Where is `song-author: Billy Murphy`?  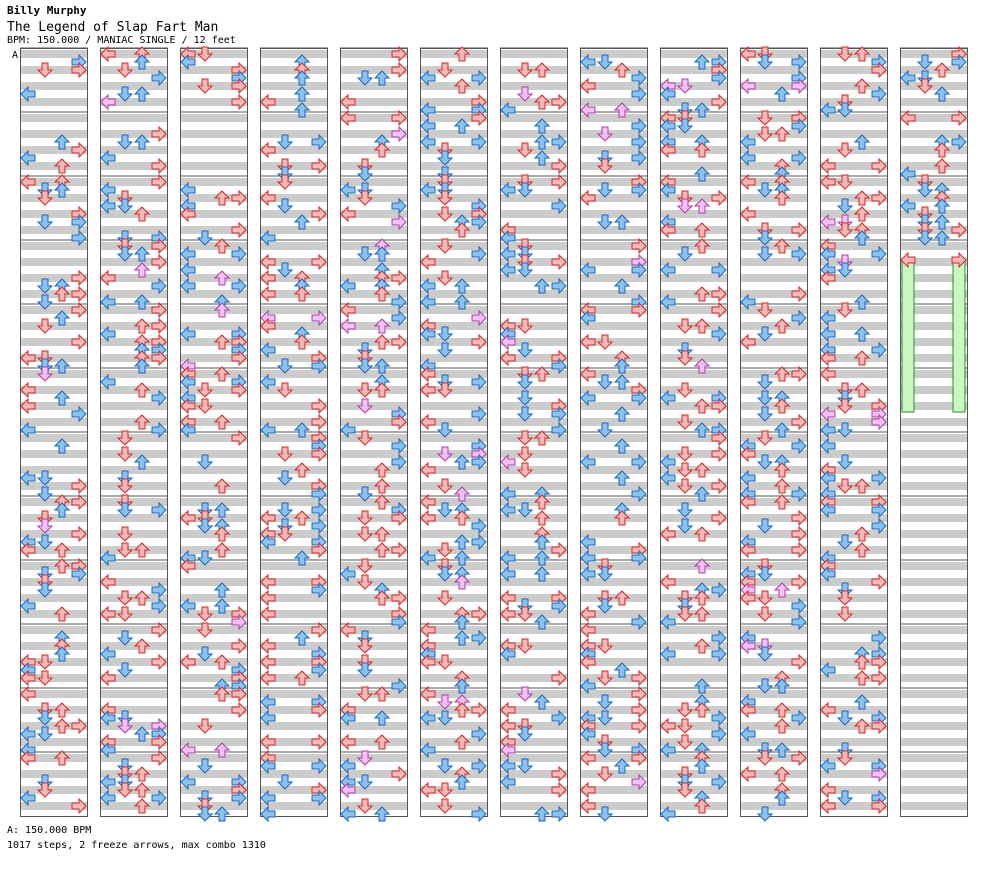 song-author: Billy Murphy is located at coordinates (47, 10).